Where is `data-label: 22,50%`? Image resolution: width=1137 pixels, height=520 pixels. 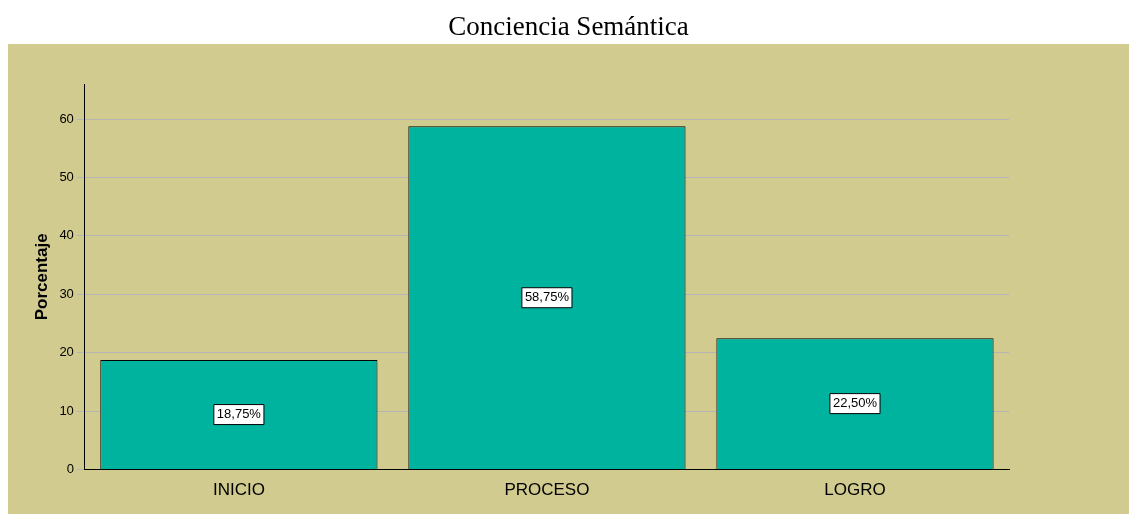 data-label: 22,50% is located at coordinates (855, 403).